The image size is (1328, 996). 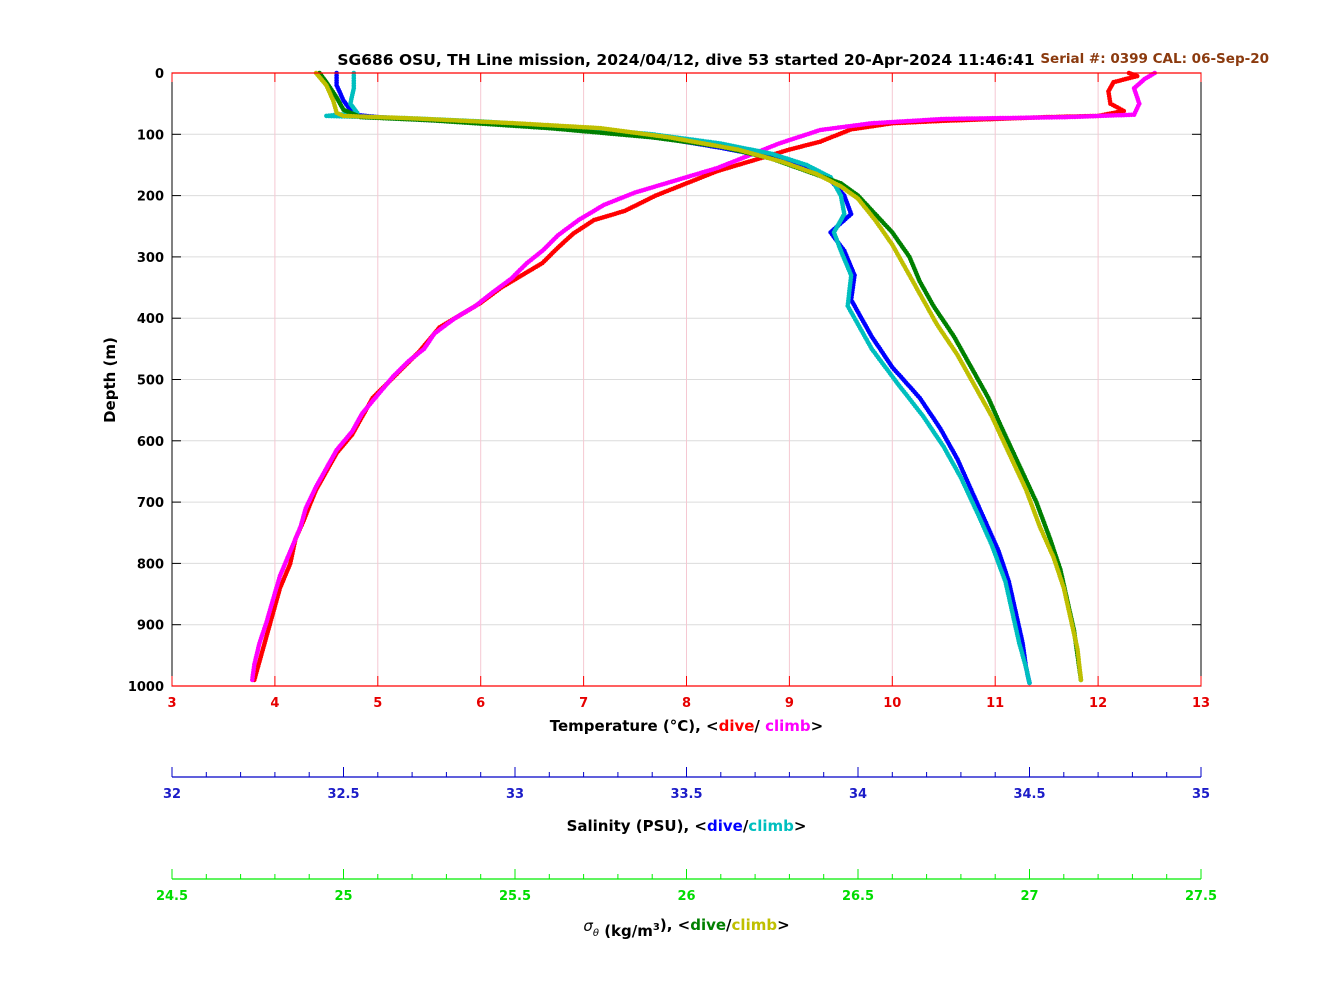 What do you see at coordinates (515, 794) in the screenshot?
I see `salinity-tick-label: 33` at bounding box center [515, 794].